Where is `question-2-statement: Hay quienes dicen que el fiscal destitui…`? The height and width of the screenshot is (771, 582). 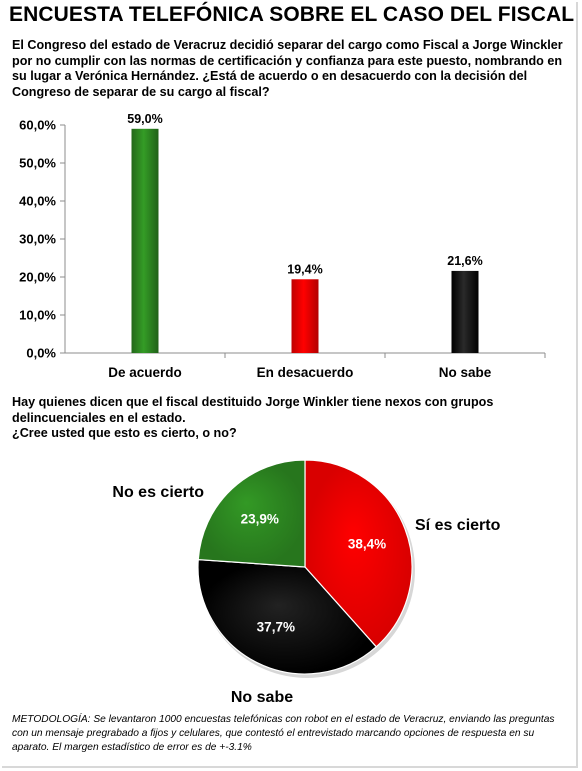
question-2-statement: Hay quienes dicen que el fiscal destitui… is located at coordinates (253, 410).